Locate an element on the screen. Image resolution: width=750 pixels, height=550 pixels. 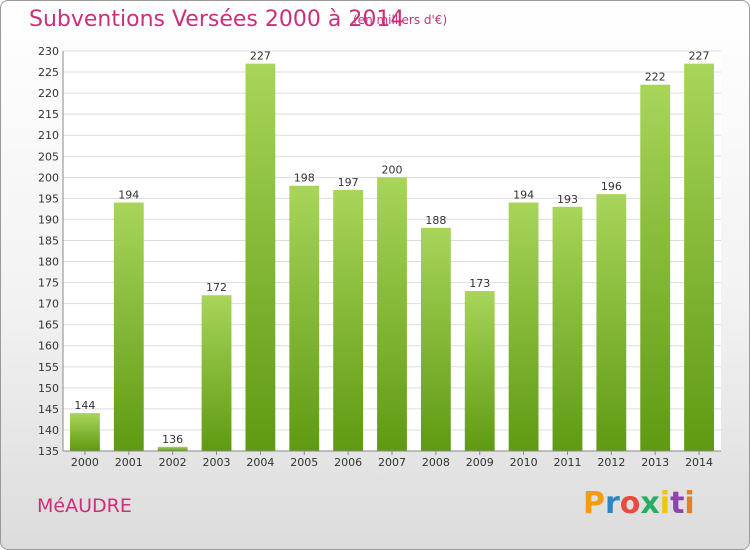
bar-2014 is located at coordinates (699, 257).